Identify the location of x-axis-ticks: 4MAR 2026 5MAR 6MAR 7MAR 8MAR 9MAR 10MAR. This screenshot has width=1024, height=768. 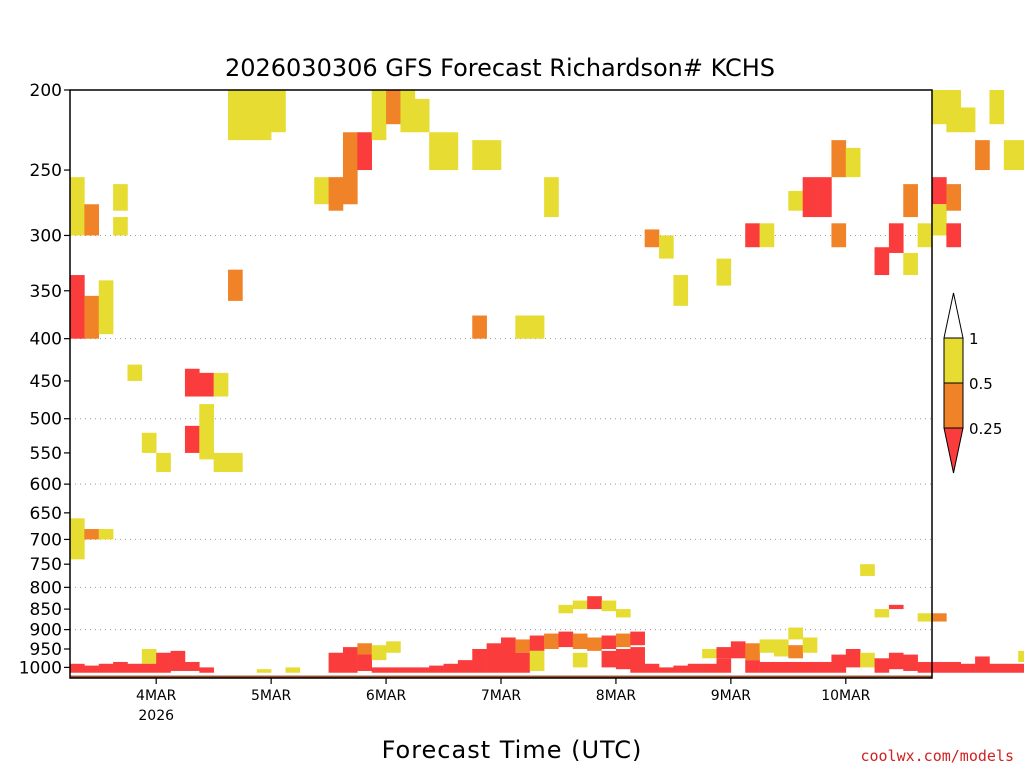
(503, 701).